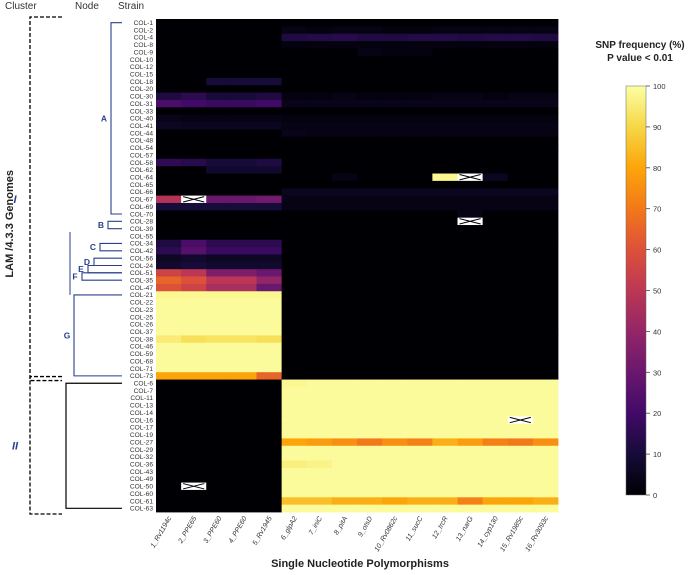 This screenshot has width=696, height=575. I want to click on cluster-header: Cluster, so click(21, 6).